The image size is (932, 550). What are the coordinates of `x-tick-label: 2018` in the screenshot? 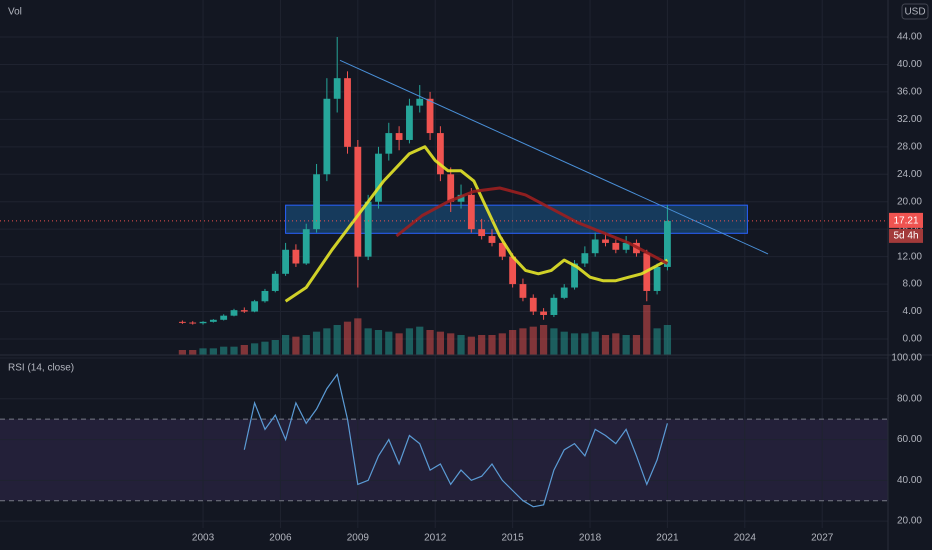 It's located at (590, 538).